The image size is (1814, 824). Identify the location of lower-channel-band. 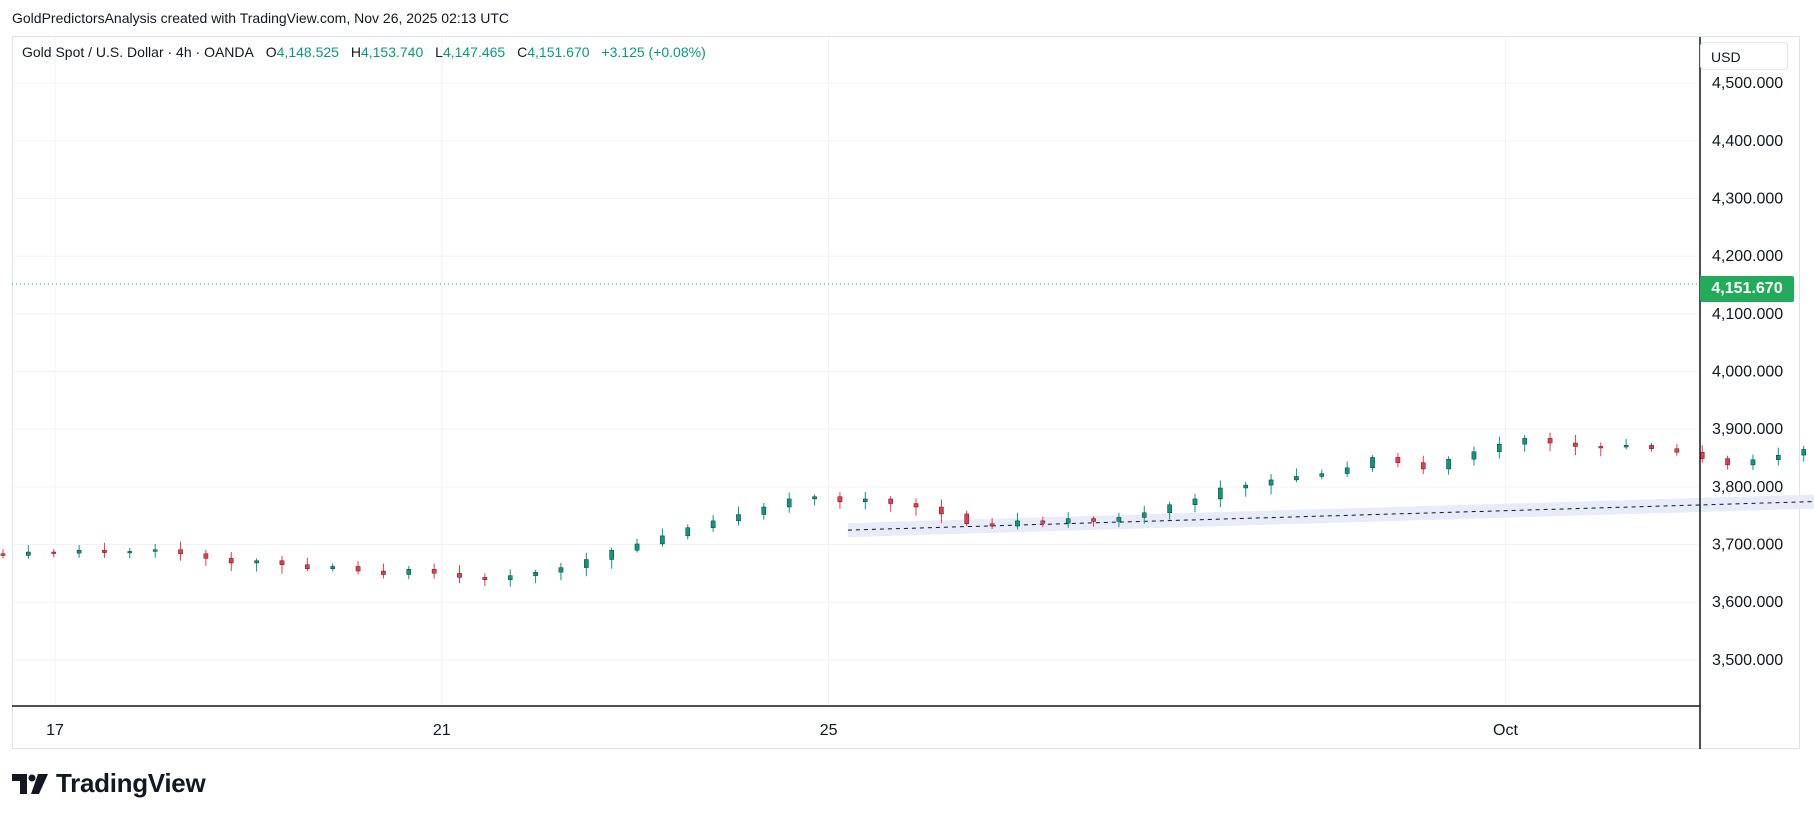
(1330, 516).